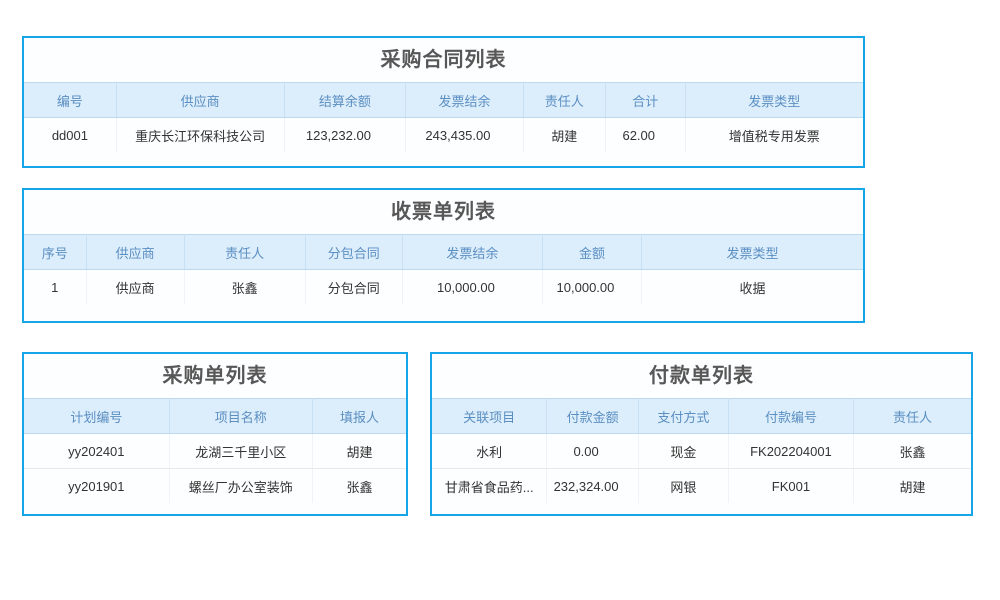 This screenshot has width=1000, height=600. Describe the element at coordinates (345, 100) in the screenshot. I see `column-header: 结算余额` at that location.